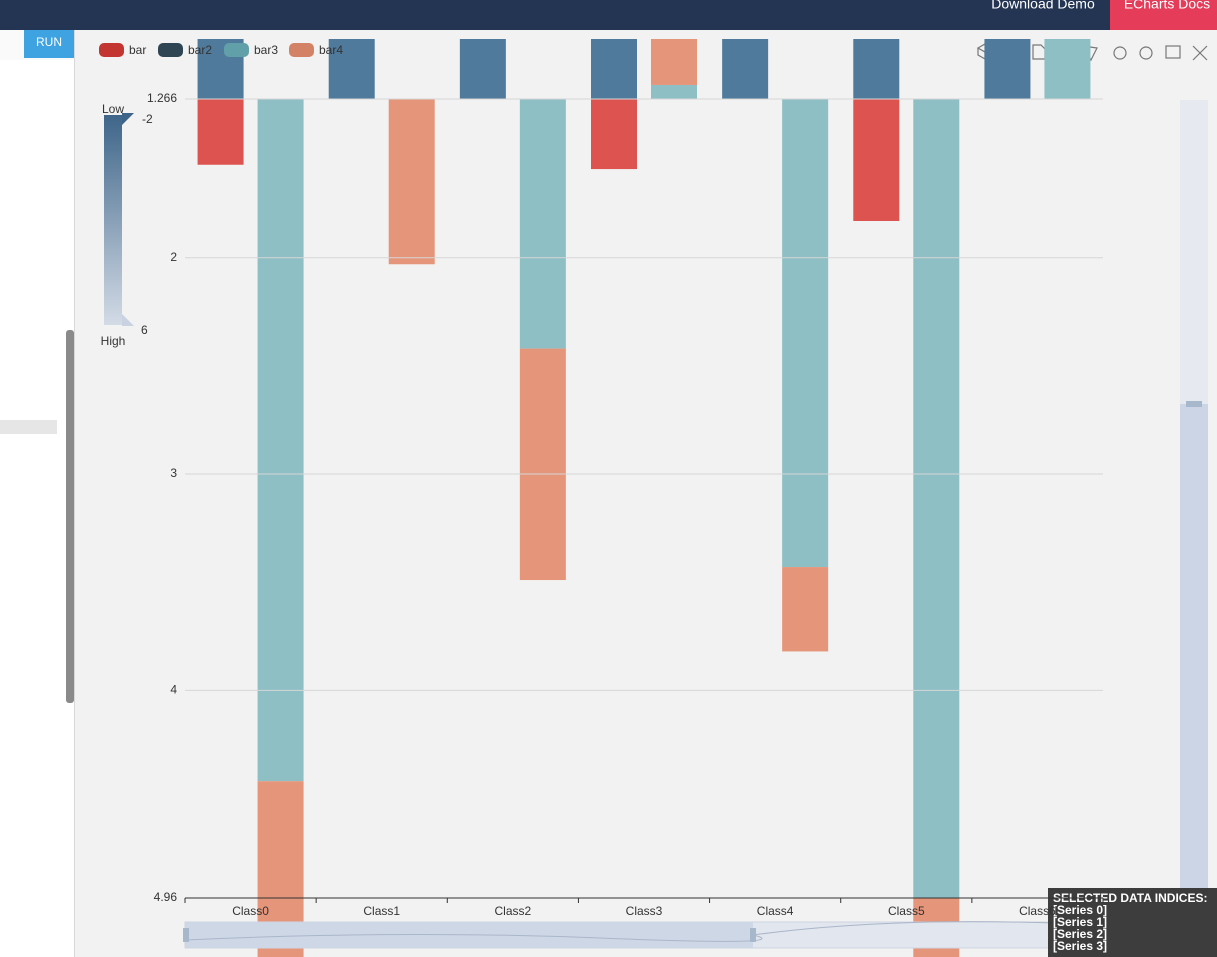  I want to click on legend-label: bar, so click(137, 50).